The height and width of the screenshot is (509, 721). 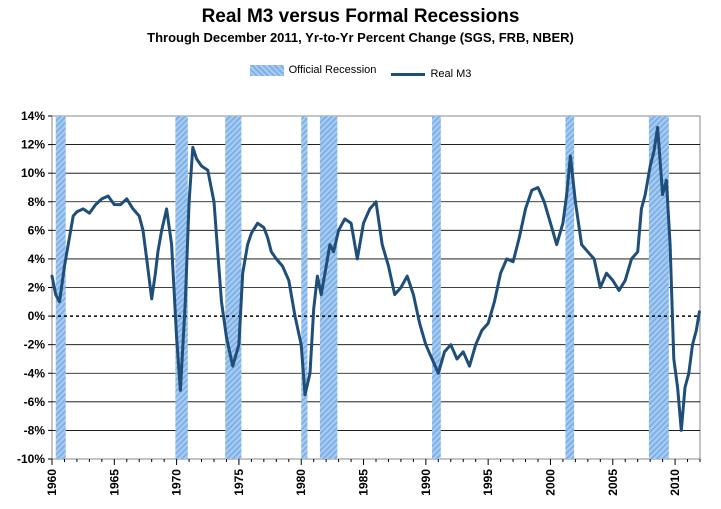 I want to click on x-tick-label: 2005, so click(x=613, y=482).